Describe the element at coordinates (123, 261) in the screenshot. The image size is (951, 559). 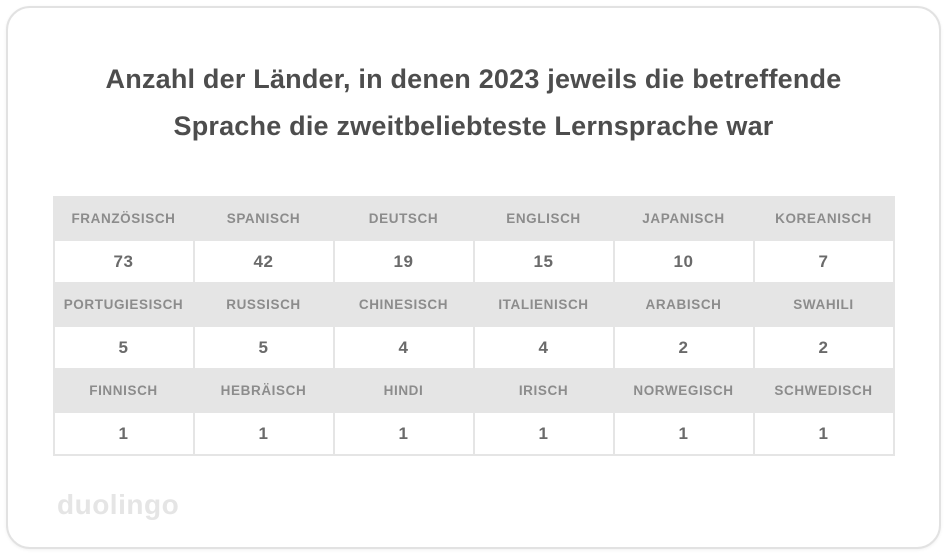
I see `language-value: 73` at that location.